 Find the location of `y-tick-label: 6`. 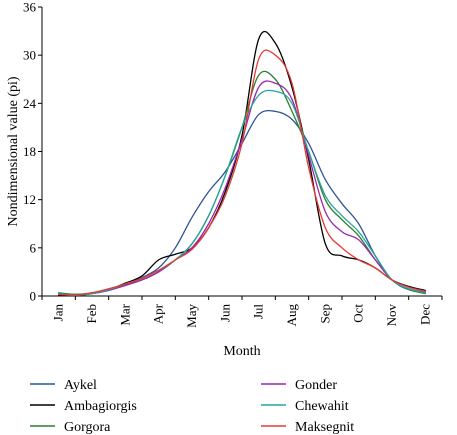

y-tick-label: 6 is located at coordinates (33, 247).